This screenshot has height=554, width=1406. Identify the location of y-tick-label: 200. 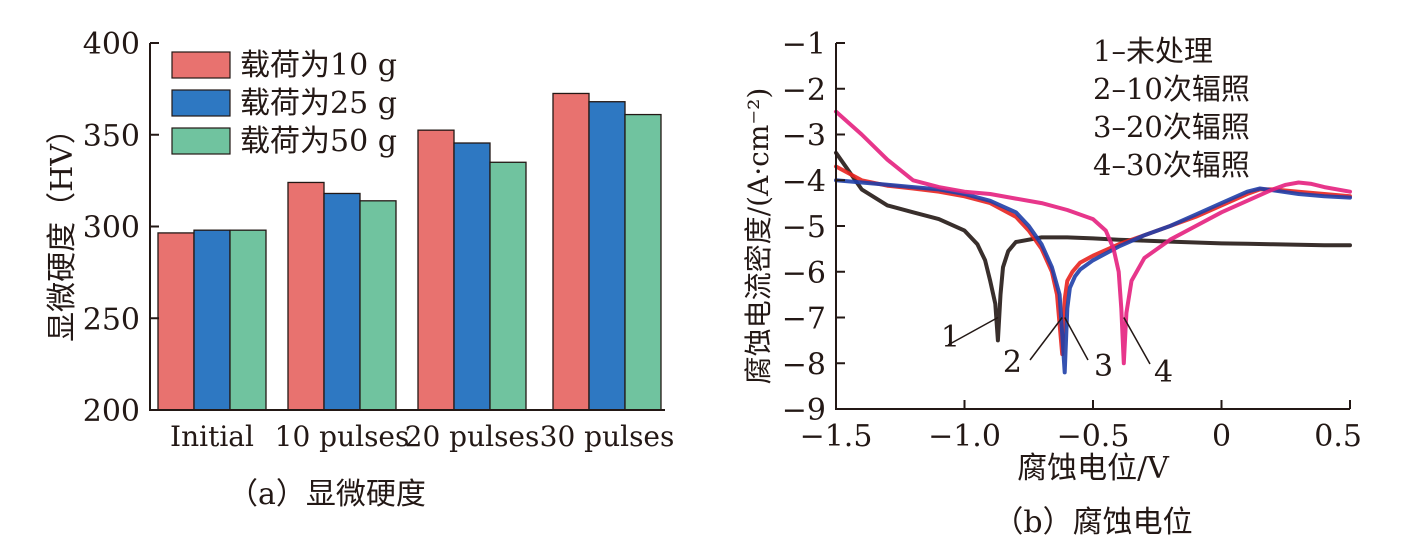
(111, 411).